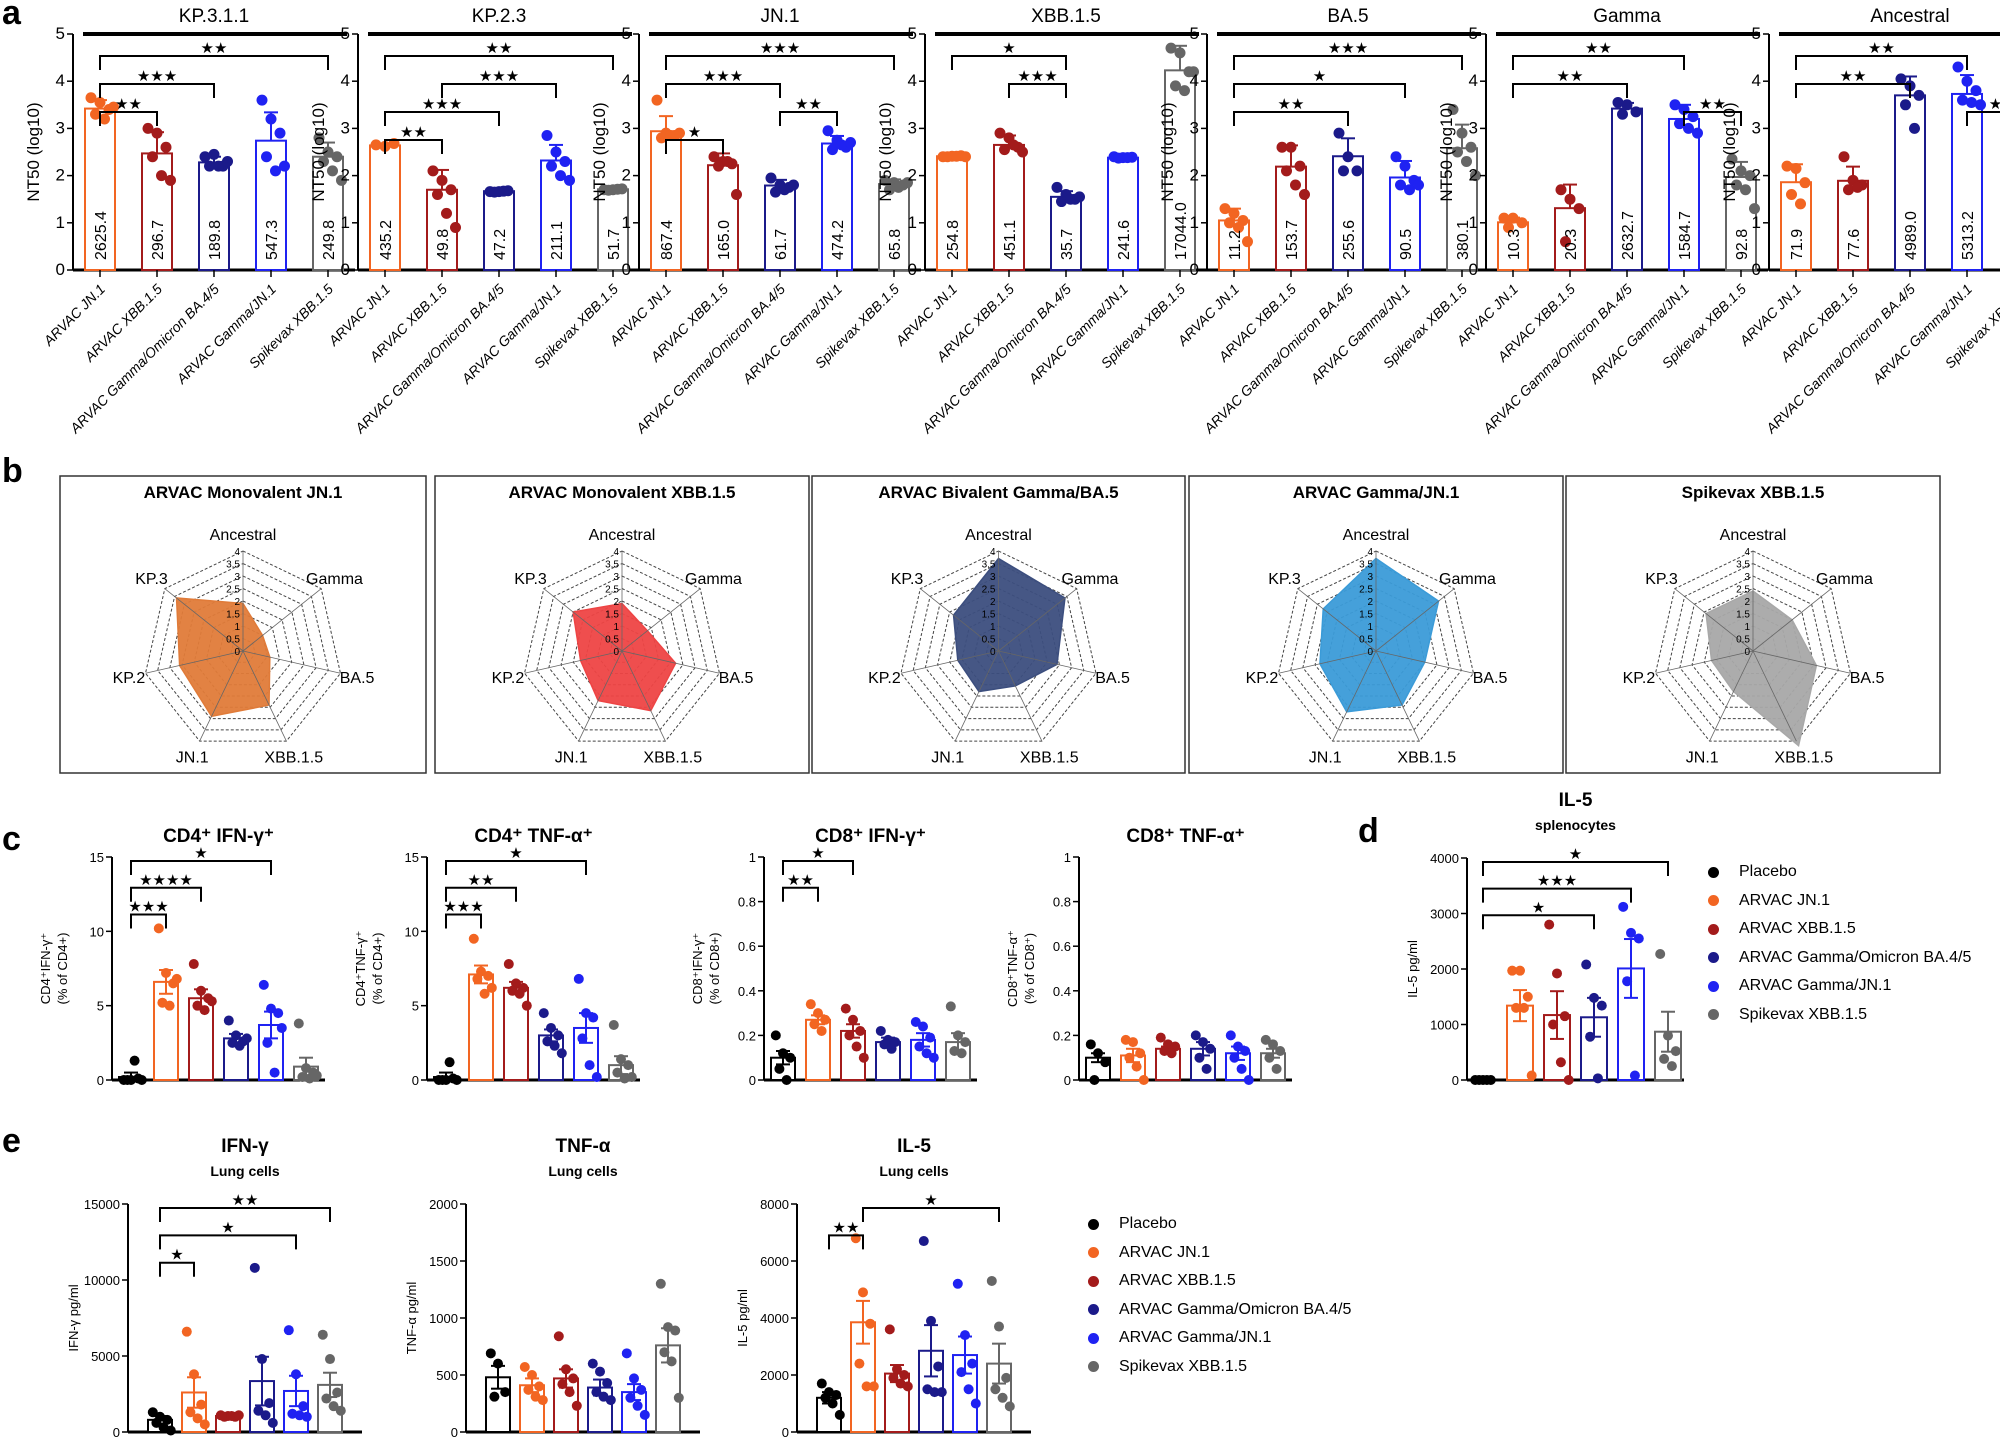  Describe the element at coordinates (884, 678) in the screenshot. I see `radar-axis-label: KP.2` at that location.